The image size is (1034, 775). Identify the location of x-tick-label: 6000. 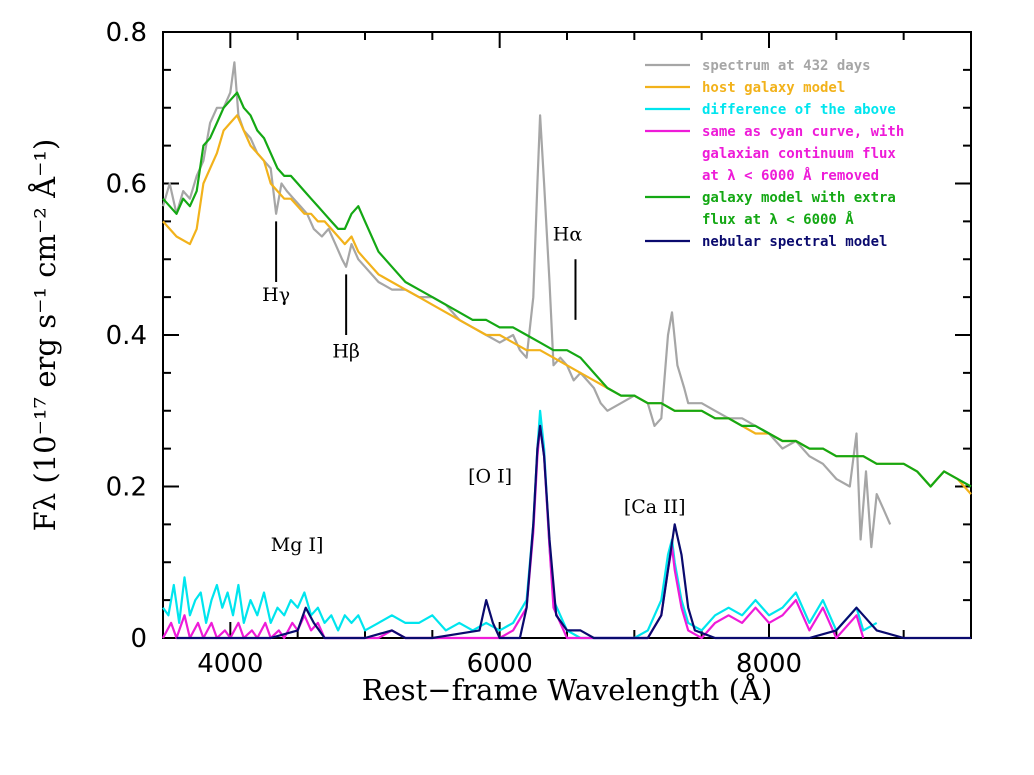
(500, 664).